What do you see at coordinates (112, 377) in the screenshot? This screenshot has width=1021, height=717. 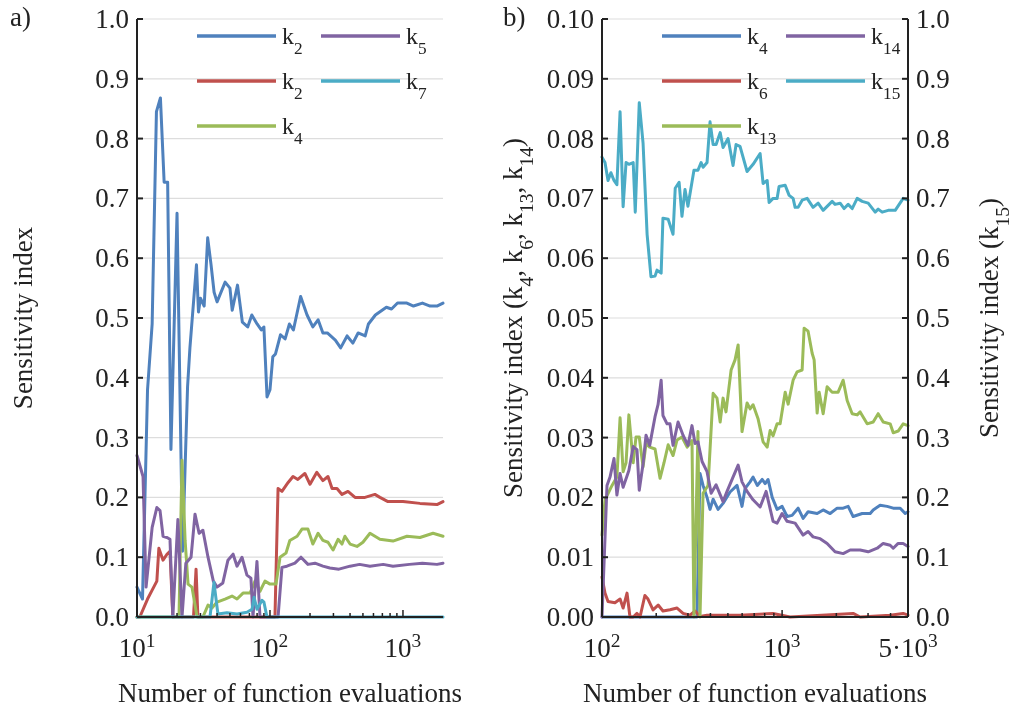 I see `y-tick-label: 0.4` at bounding box center [112, 377].